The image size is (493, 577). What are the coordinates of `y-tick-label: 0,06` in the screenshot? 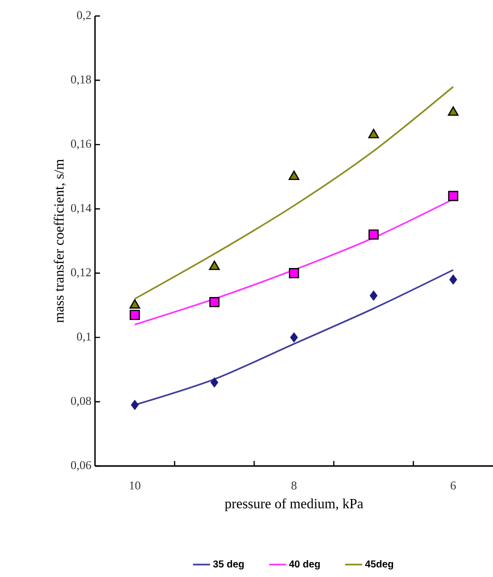 It's located at (81, 466).